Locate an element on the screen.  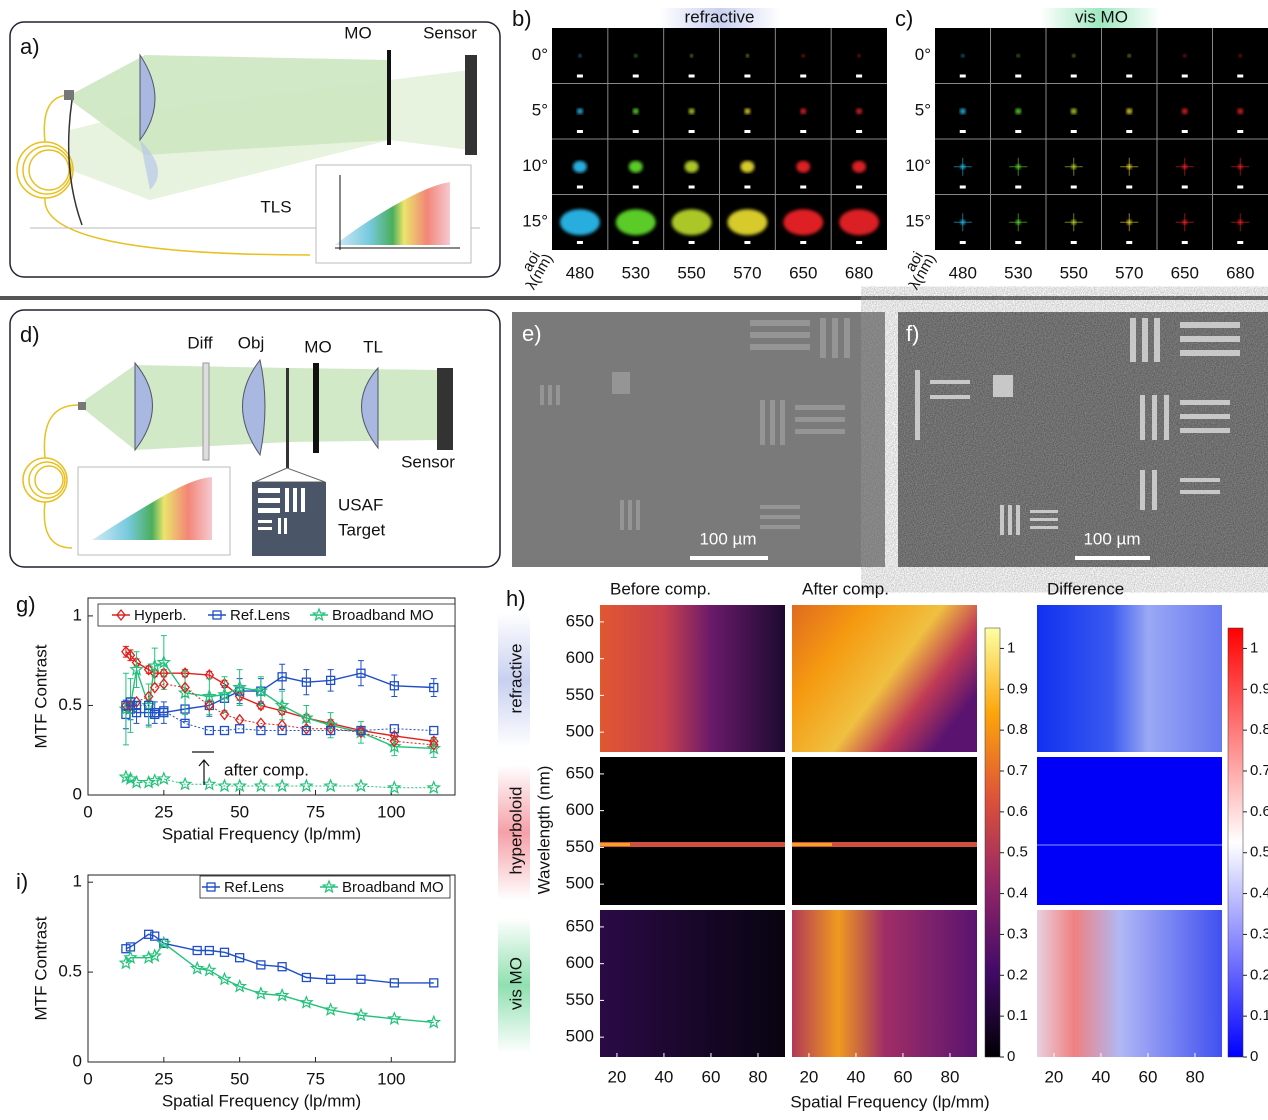
row-label: vis MO is located at coordinates (515, 983).